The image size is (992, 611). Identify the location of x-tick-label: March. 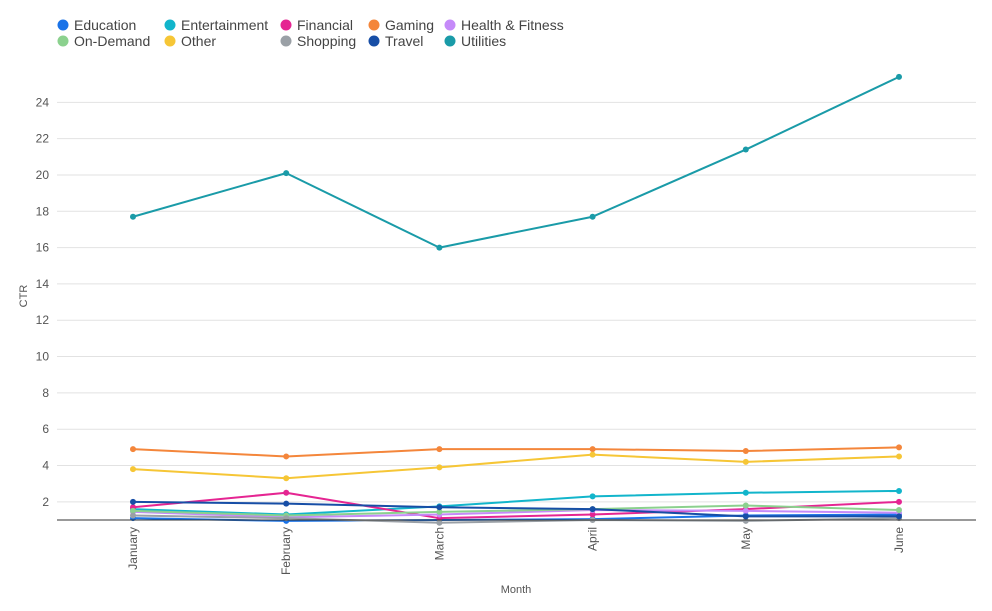
(439, 543).